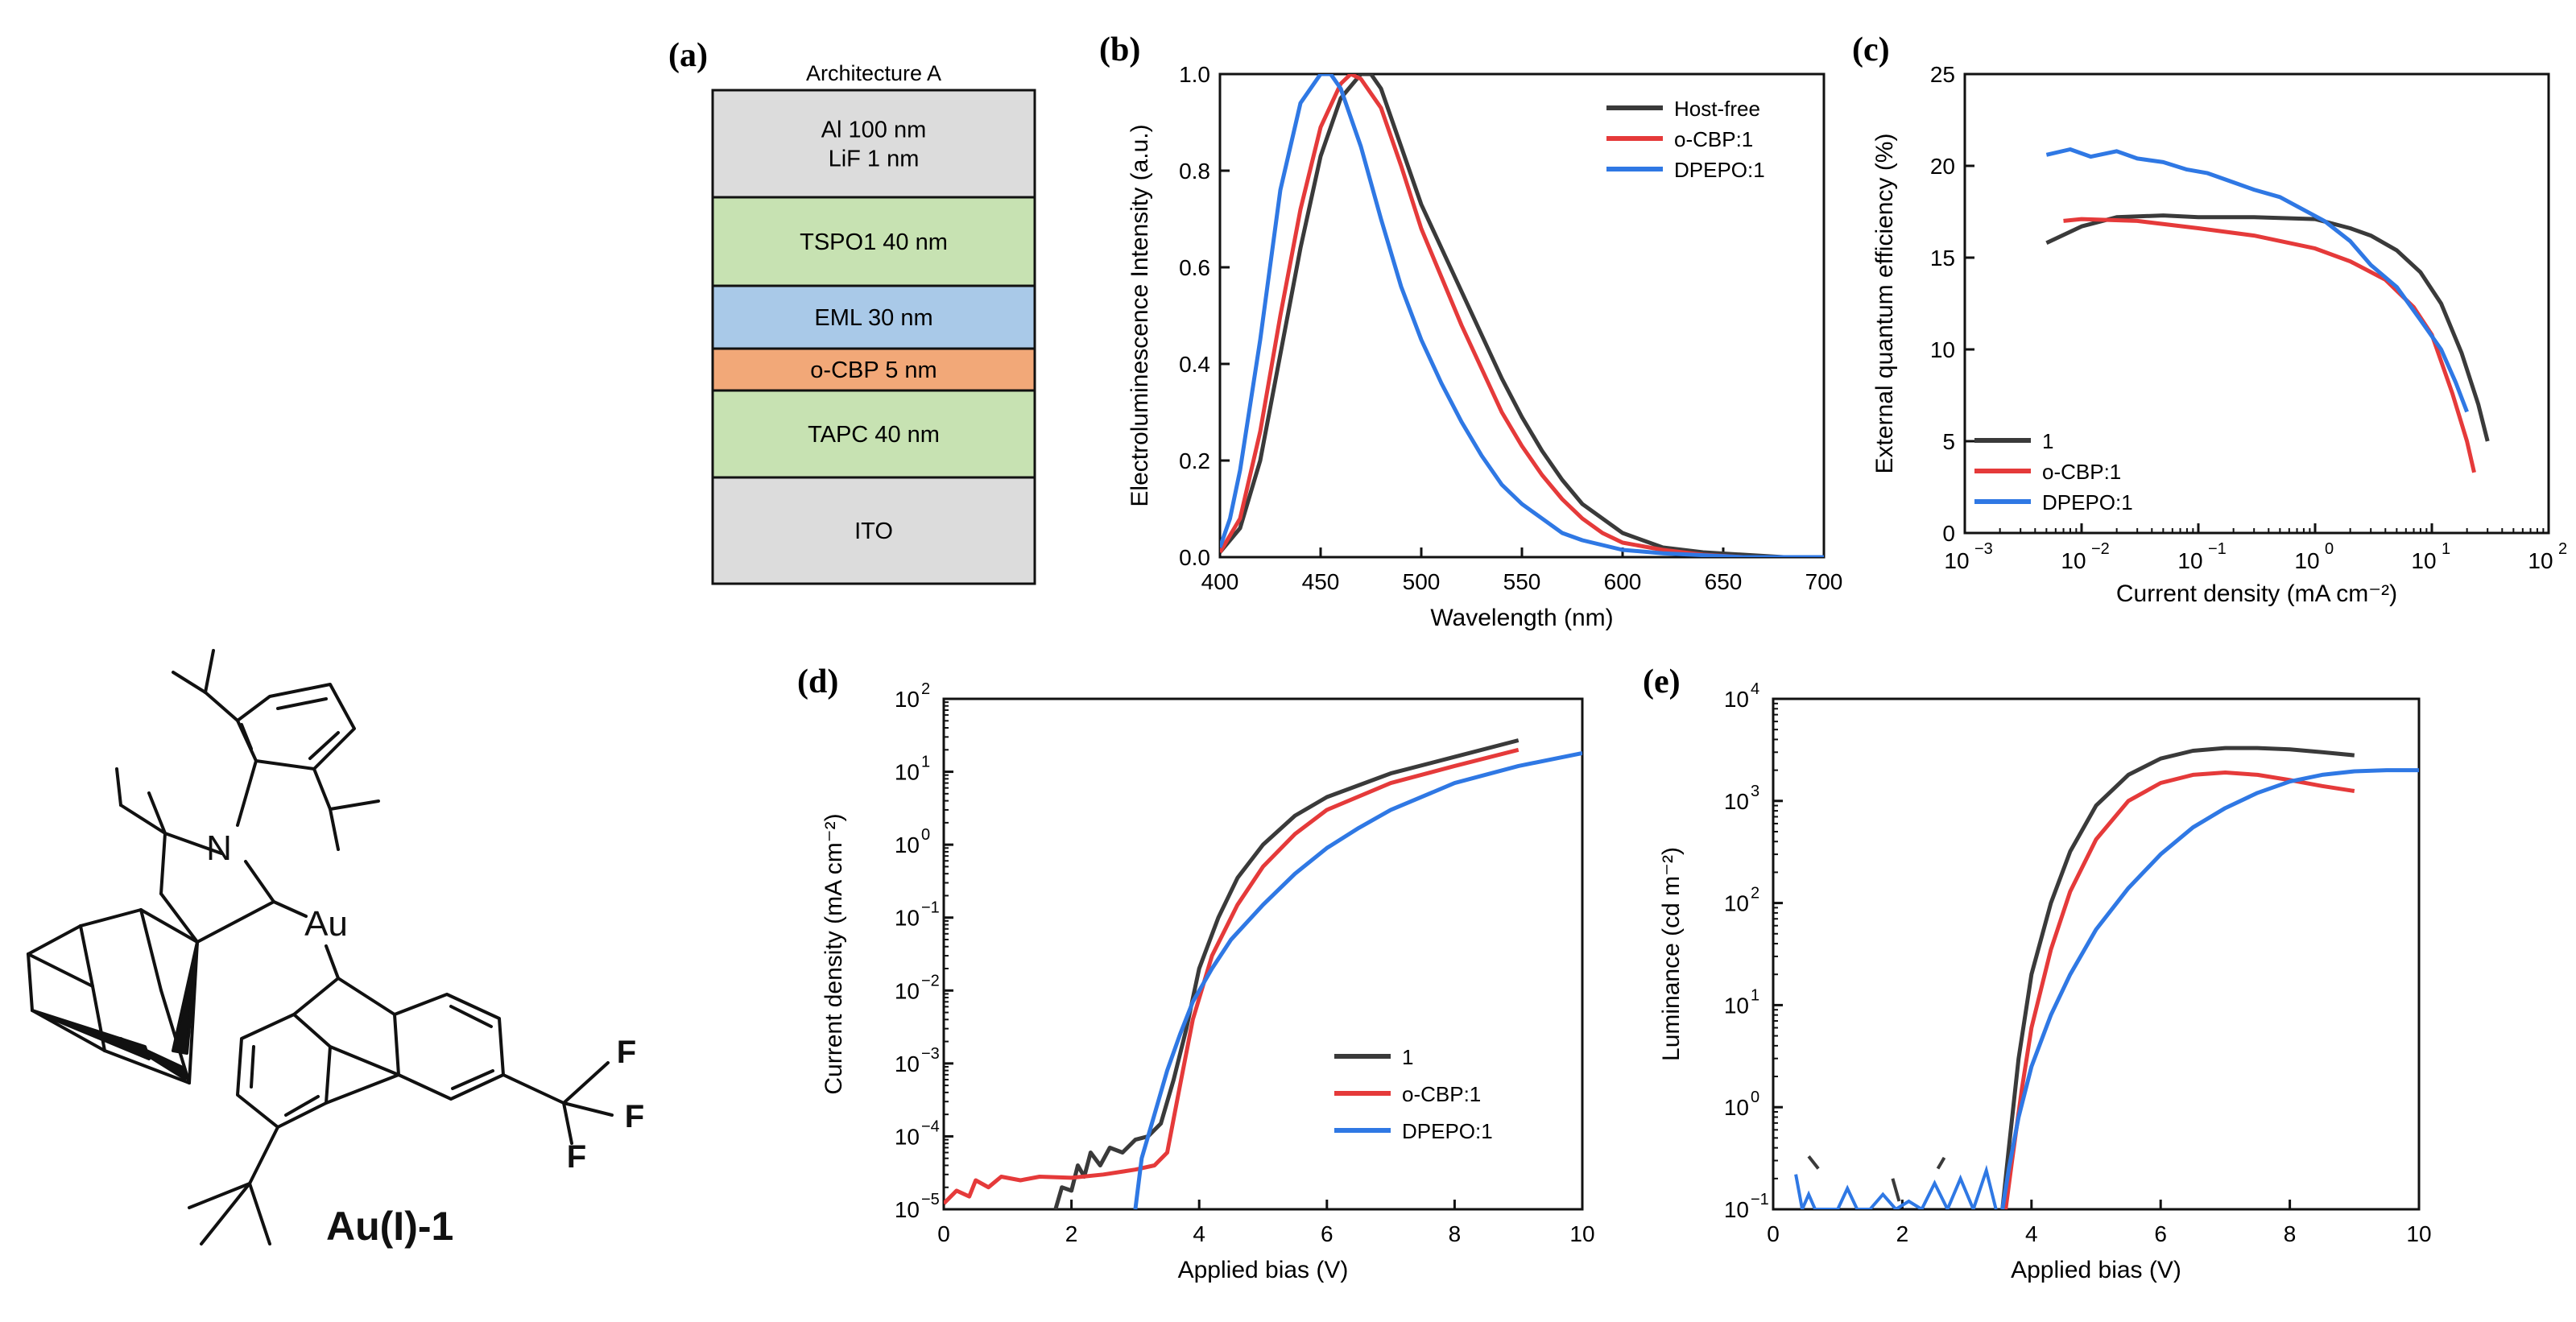  What do you see at coordinates (818, 681) in the screenshot?
I see `panel-d-label: (d)` at bounding box center [818, 681].